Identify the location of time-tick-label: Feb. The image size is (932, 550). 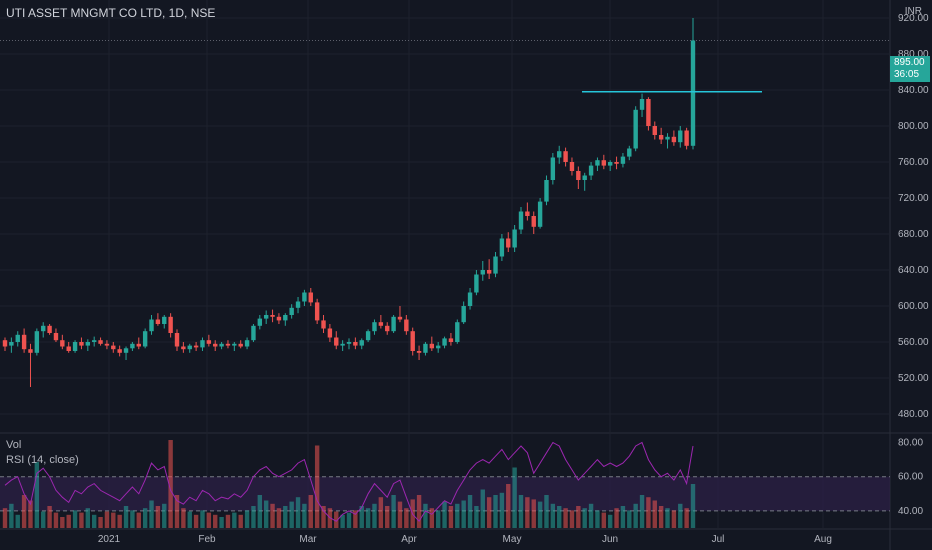
(207, 539).